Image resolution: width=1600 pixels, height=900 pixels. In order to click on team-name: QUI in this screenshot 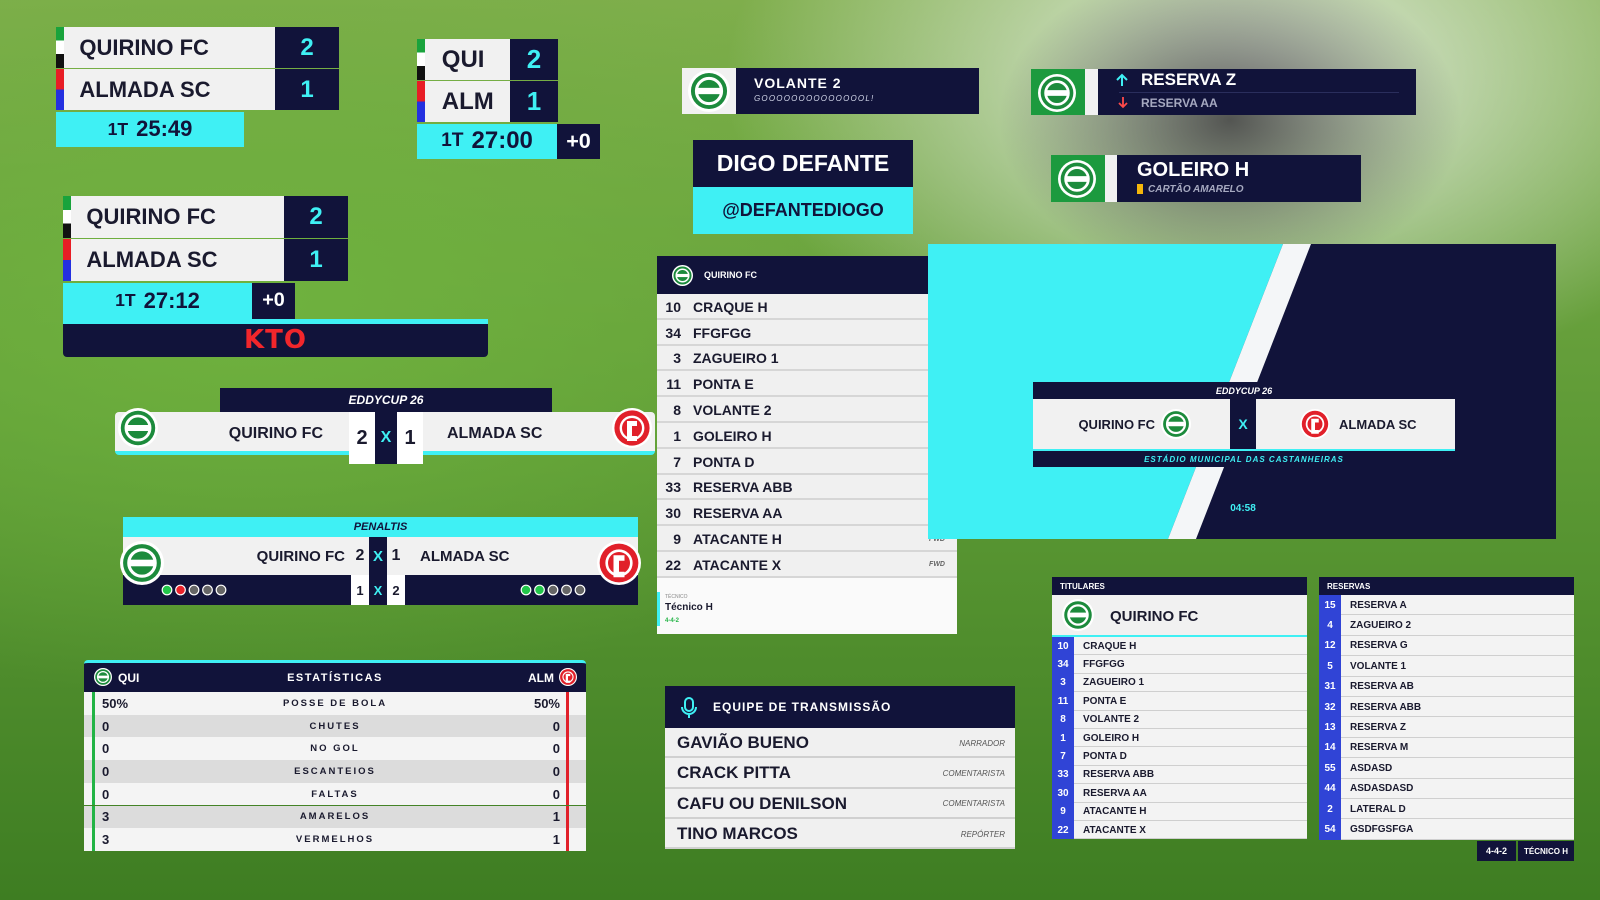, I will do `click(467, 59)`.